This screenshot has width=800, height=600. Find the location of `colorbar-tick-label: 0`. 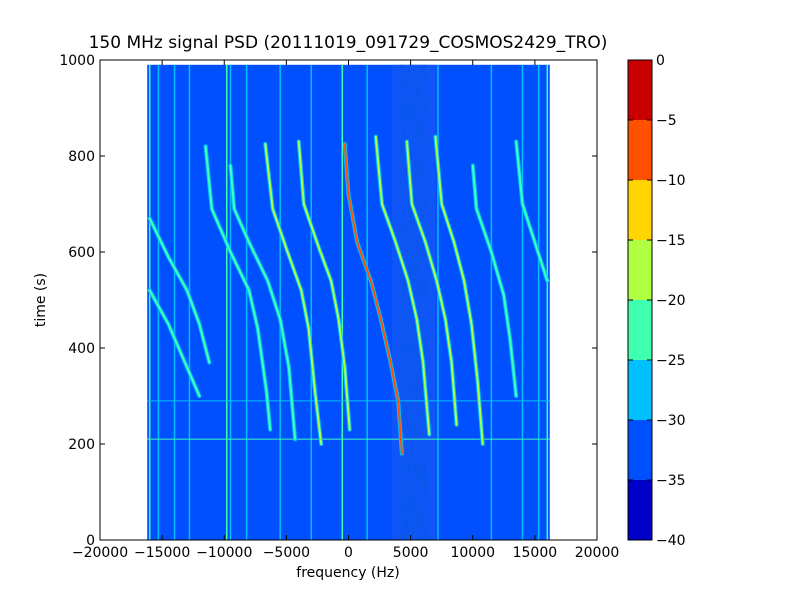

colorbar-tick-label: 0 is located at coordinates (660, 61).